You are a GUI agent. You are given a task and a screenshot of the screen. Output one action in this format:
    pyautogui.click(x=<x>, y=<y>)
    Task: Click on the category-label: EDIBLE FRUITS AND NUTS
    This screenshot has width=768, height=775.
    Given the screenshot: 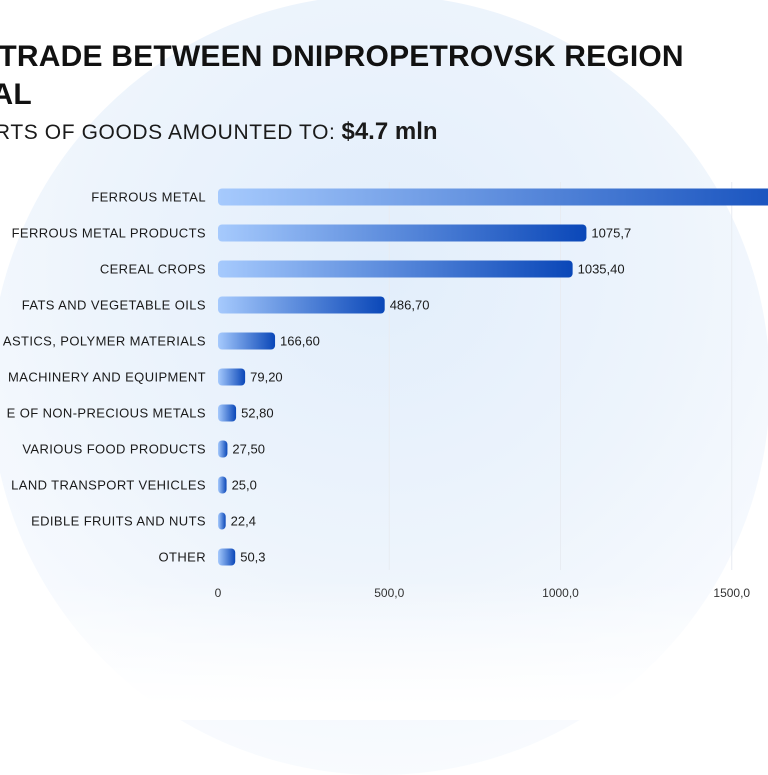 What is the action you would take?
    pyautogui.click(x=118, y=521)
    